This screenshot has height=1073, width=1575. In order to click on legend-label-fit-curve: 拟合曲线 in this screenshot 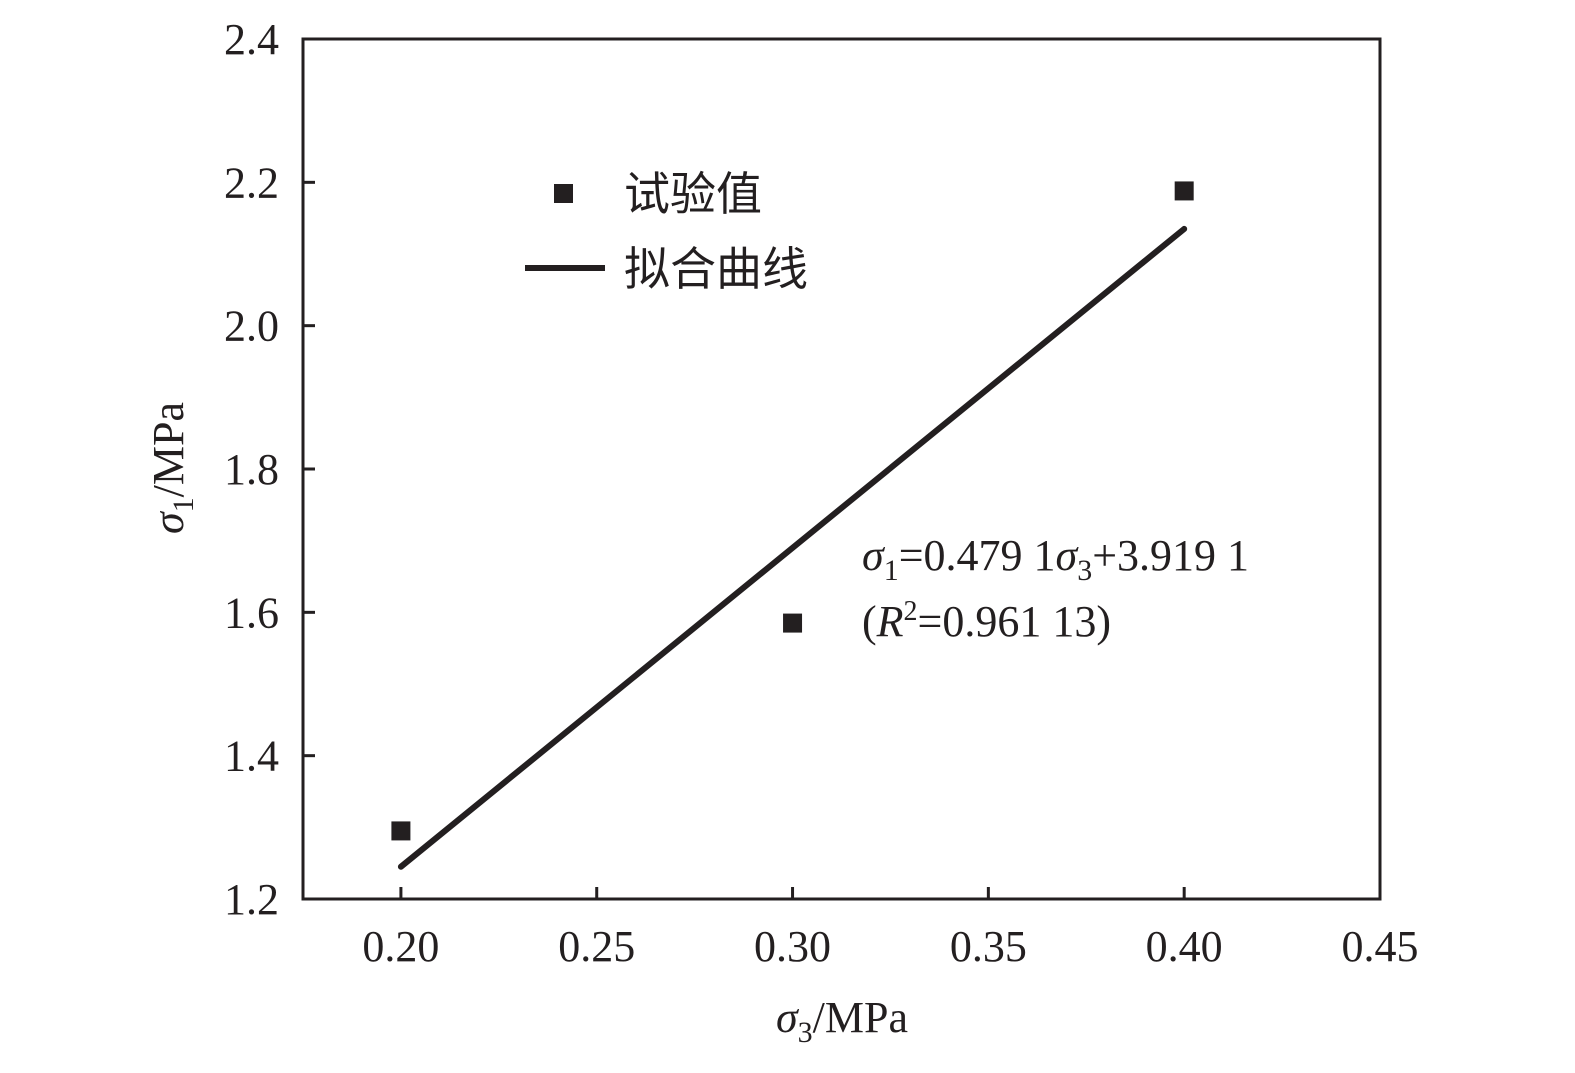, I will do `click(716, 269)`.